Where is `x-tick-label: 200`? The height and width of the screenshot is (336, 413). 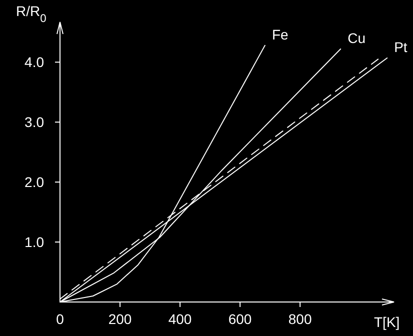 x-tick-label: 200 is located at coordinates (120, 319).